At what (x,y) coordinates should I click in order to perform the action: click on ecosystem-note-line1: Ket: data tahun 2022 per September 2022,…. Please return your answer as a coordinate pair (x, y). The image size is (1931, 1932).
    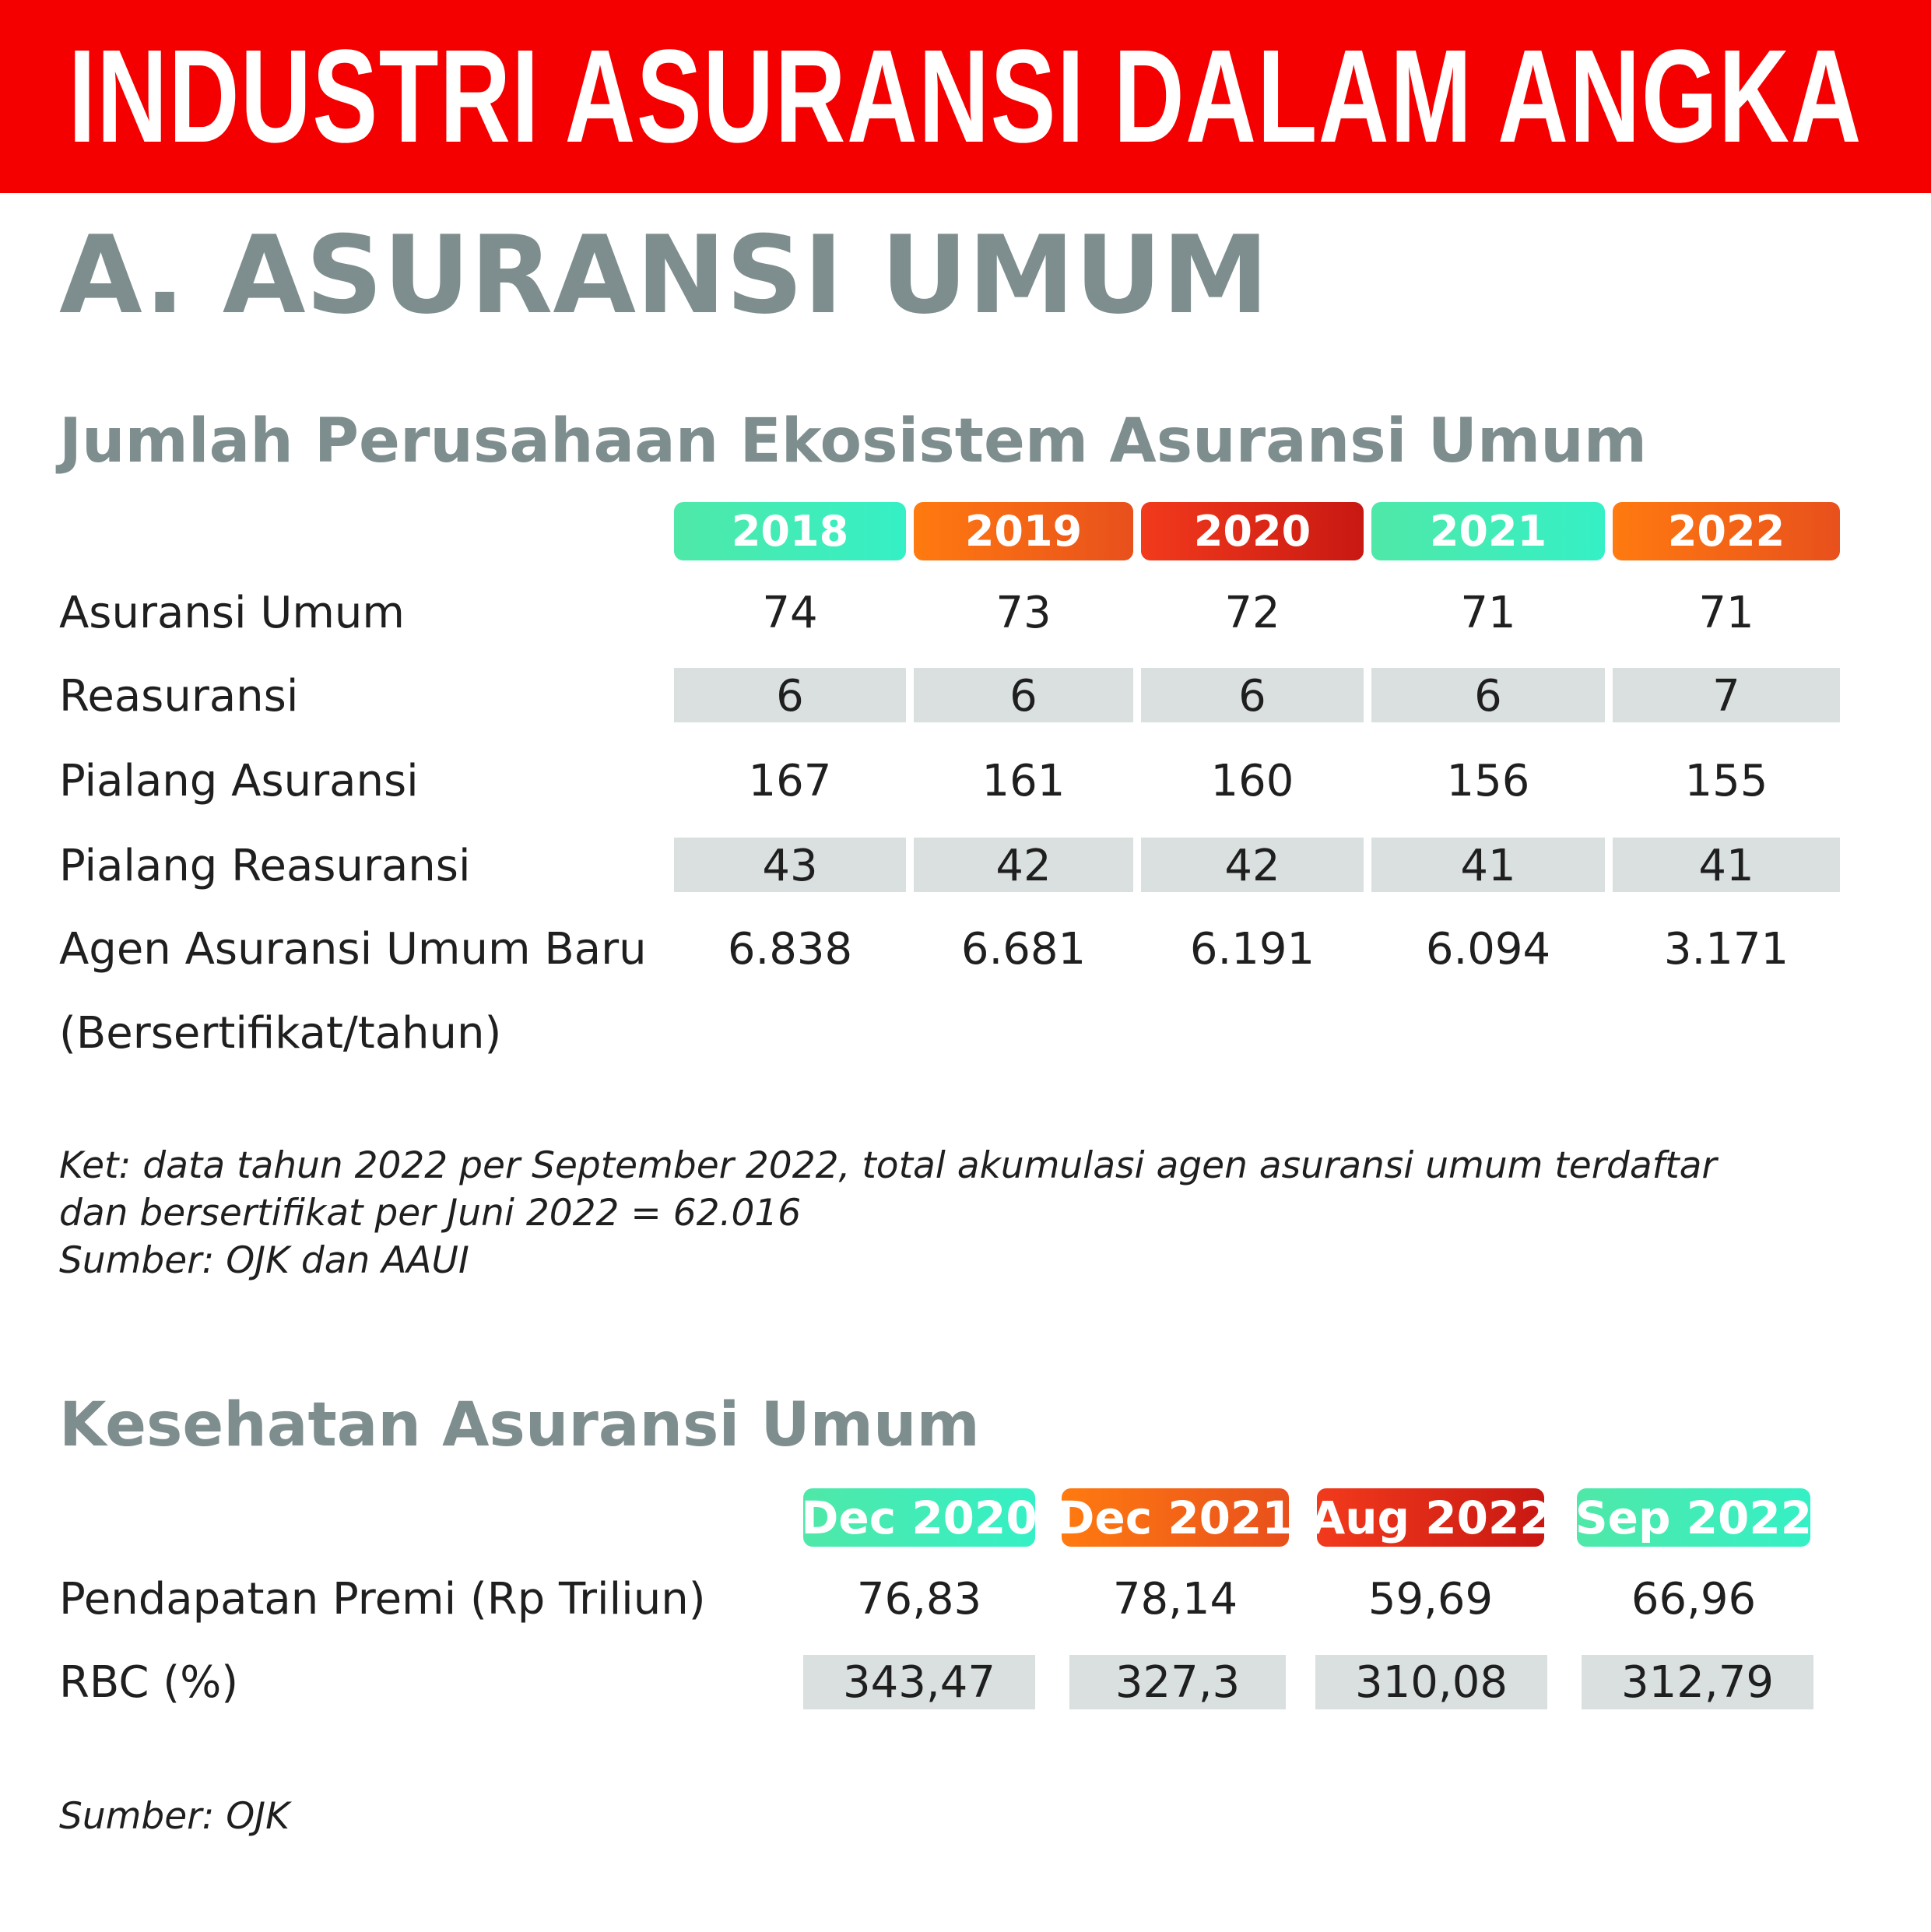
    Looking at the image, I should click on (888, 1165).